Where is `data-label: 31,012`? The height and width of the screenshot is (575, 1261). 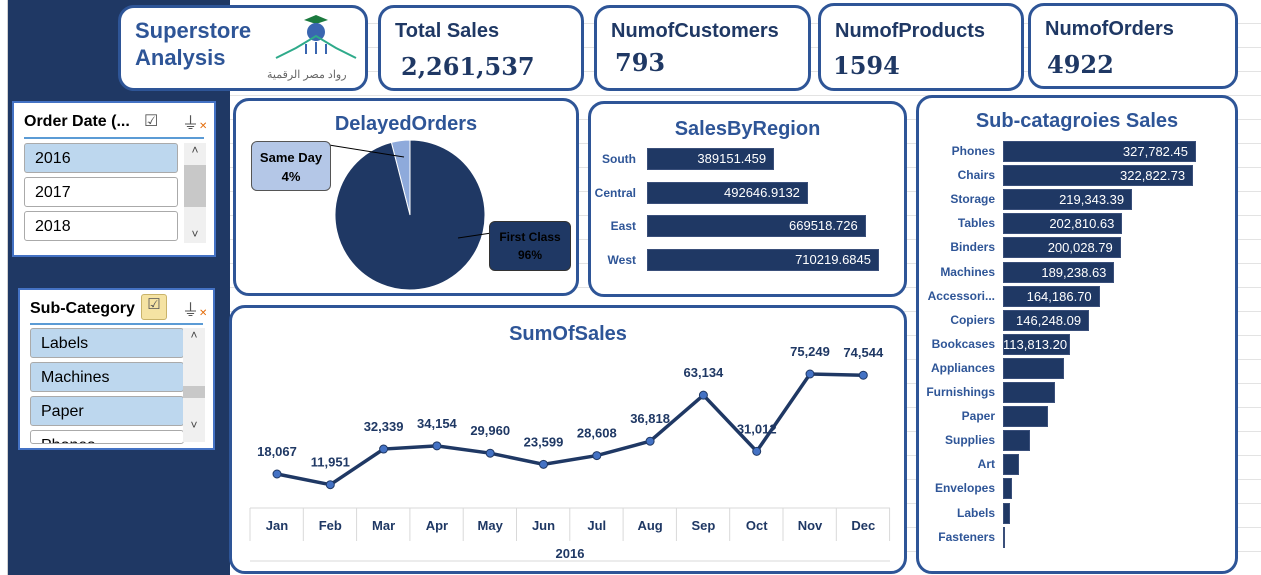
data-label: 31,012 is located at coordinates (757, 428).